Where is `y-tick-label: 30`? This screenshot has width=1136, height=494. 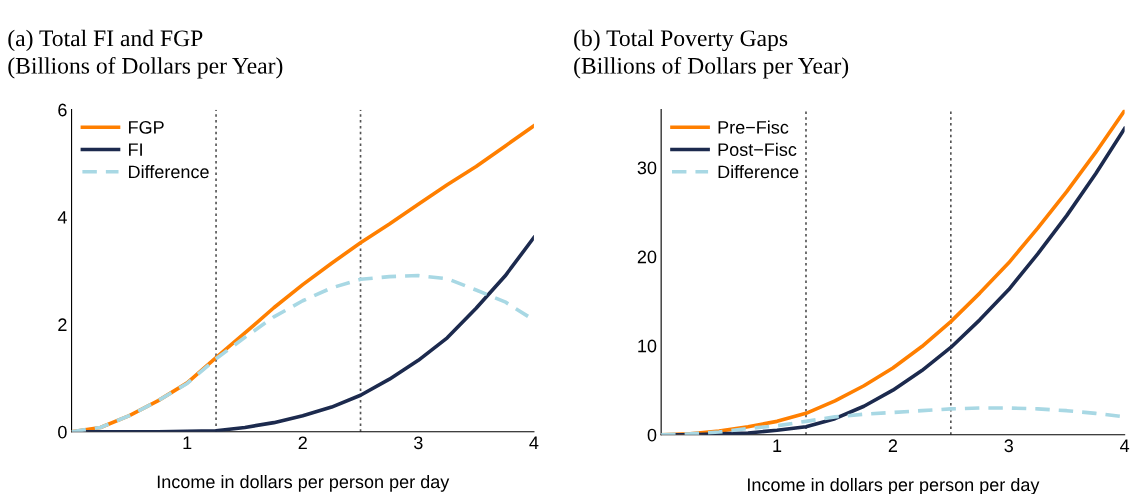
y-tick-label: 30 is located at coordinates (647, 168).